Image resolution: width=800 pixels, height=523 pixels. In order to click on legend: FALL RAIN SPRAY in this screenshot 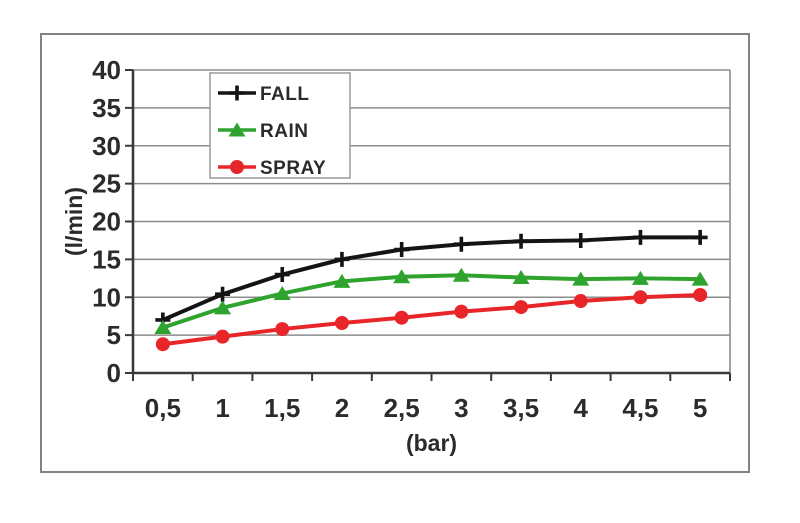, I will do `click(280, 125)`.